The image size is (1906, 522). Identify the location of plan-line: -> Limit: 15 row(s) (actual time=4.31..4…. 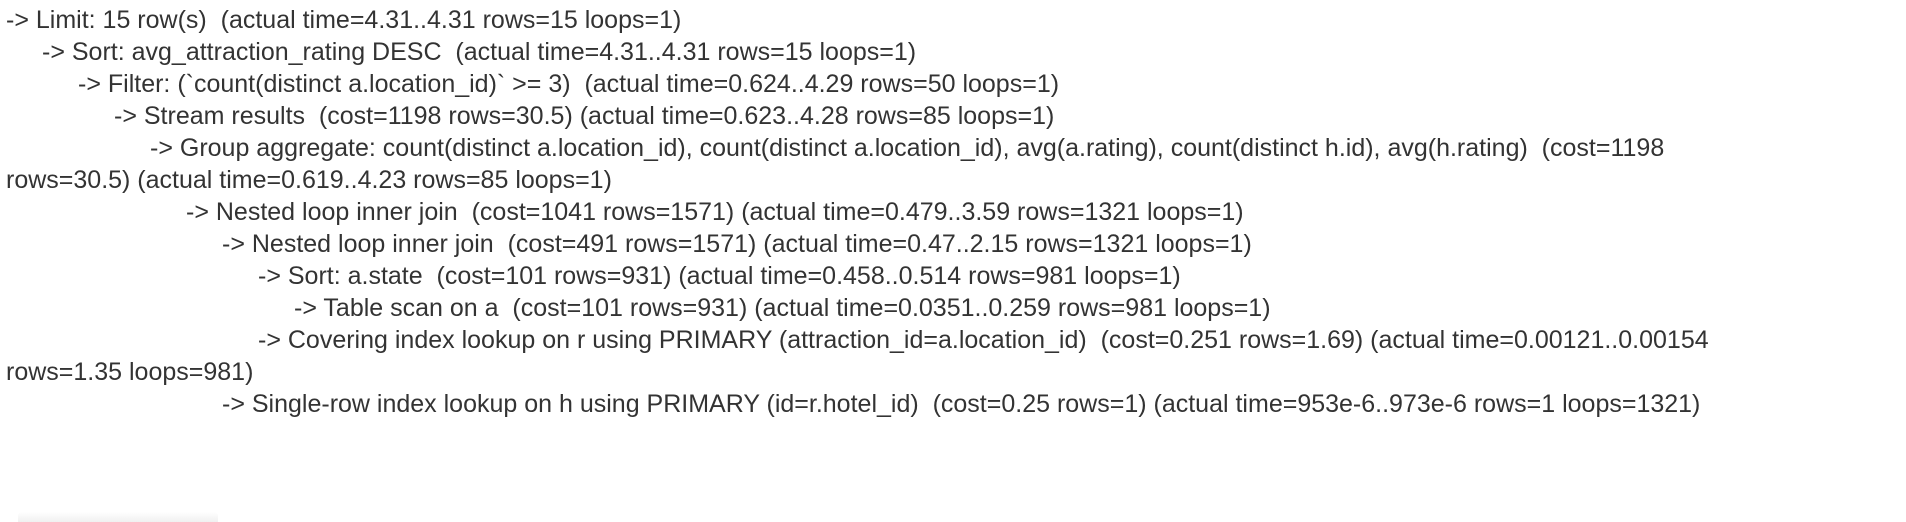
(344, 20).